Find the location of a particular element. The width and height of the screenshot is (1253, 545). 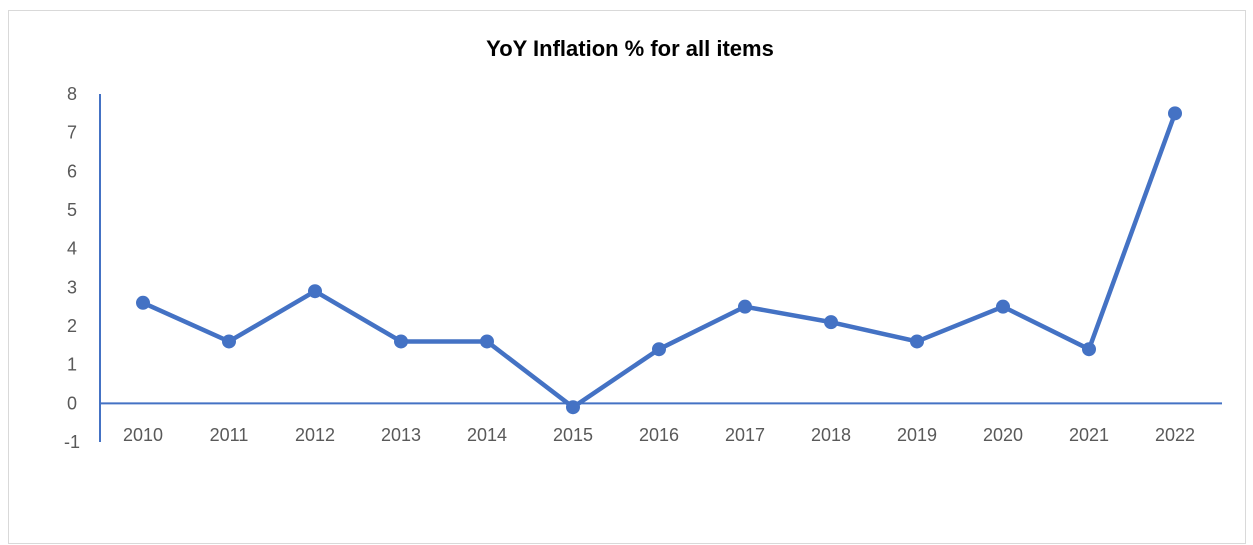

y-tick-label: 6 is located at coordinates (72, 171).